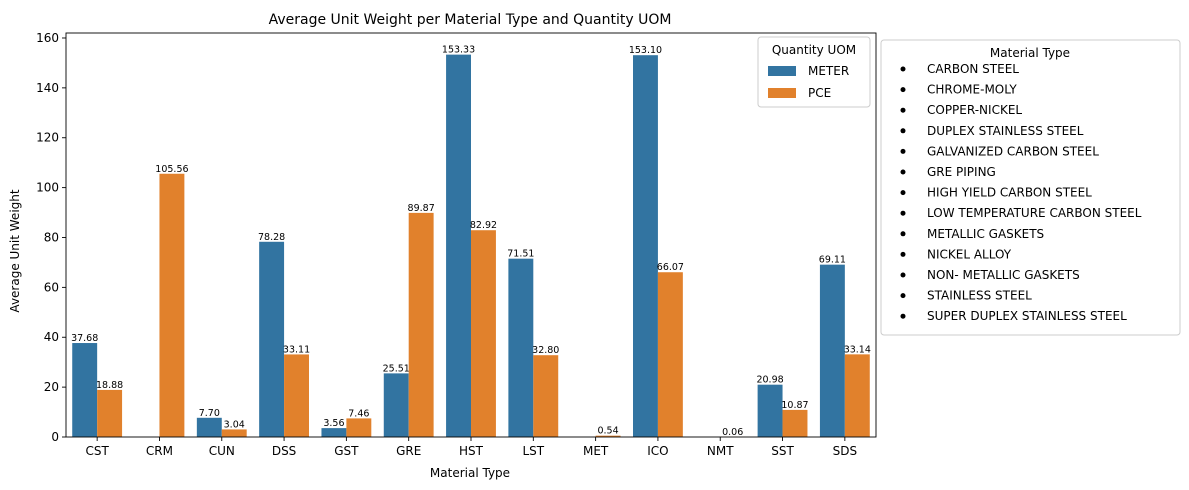 The width and height of the screenshot is (1189, 490). I want to click on bar-meter-dss, so click(272, 339).